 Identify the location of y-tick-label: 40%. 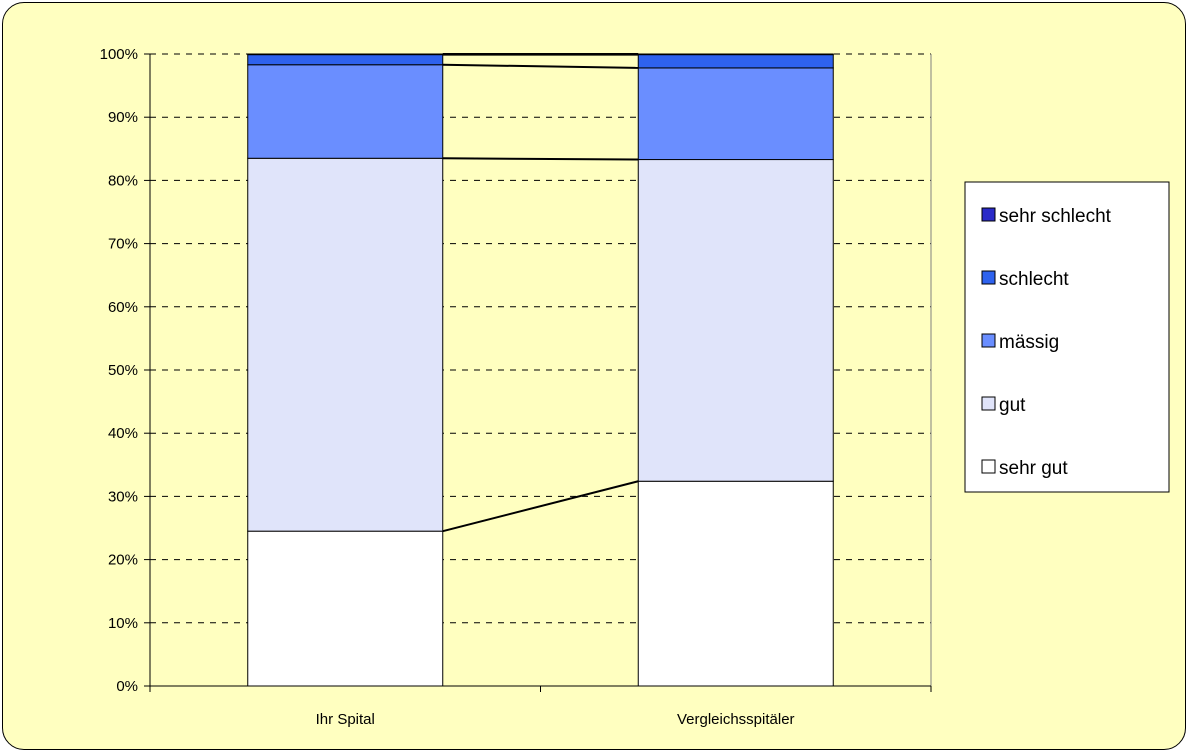
(123, 433).